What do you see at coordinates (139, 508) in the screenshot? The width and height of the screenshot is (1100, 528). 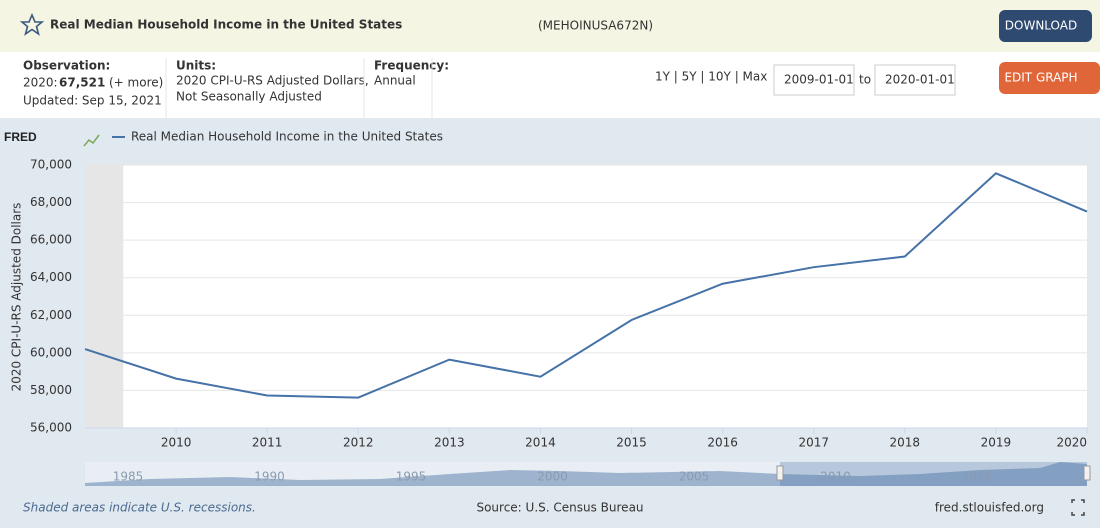 I see `recession-note: Shaded areas indicate U.S. recessions.` at bounding box center [139, 508].